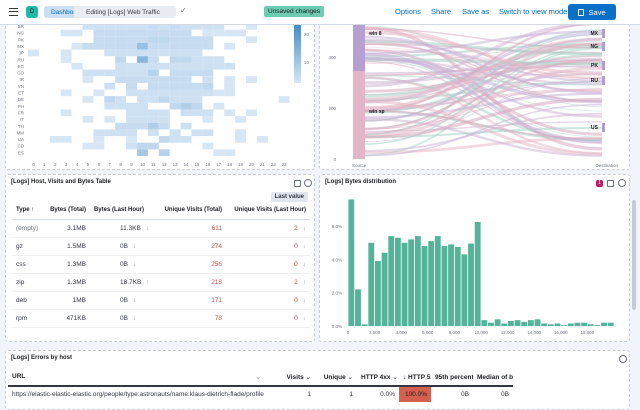 The image size is (640, 410). Describe the element at coordinates (350, 377) in the screenshot. I see `chevron-down-icon: ⌄` at that location.